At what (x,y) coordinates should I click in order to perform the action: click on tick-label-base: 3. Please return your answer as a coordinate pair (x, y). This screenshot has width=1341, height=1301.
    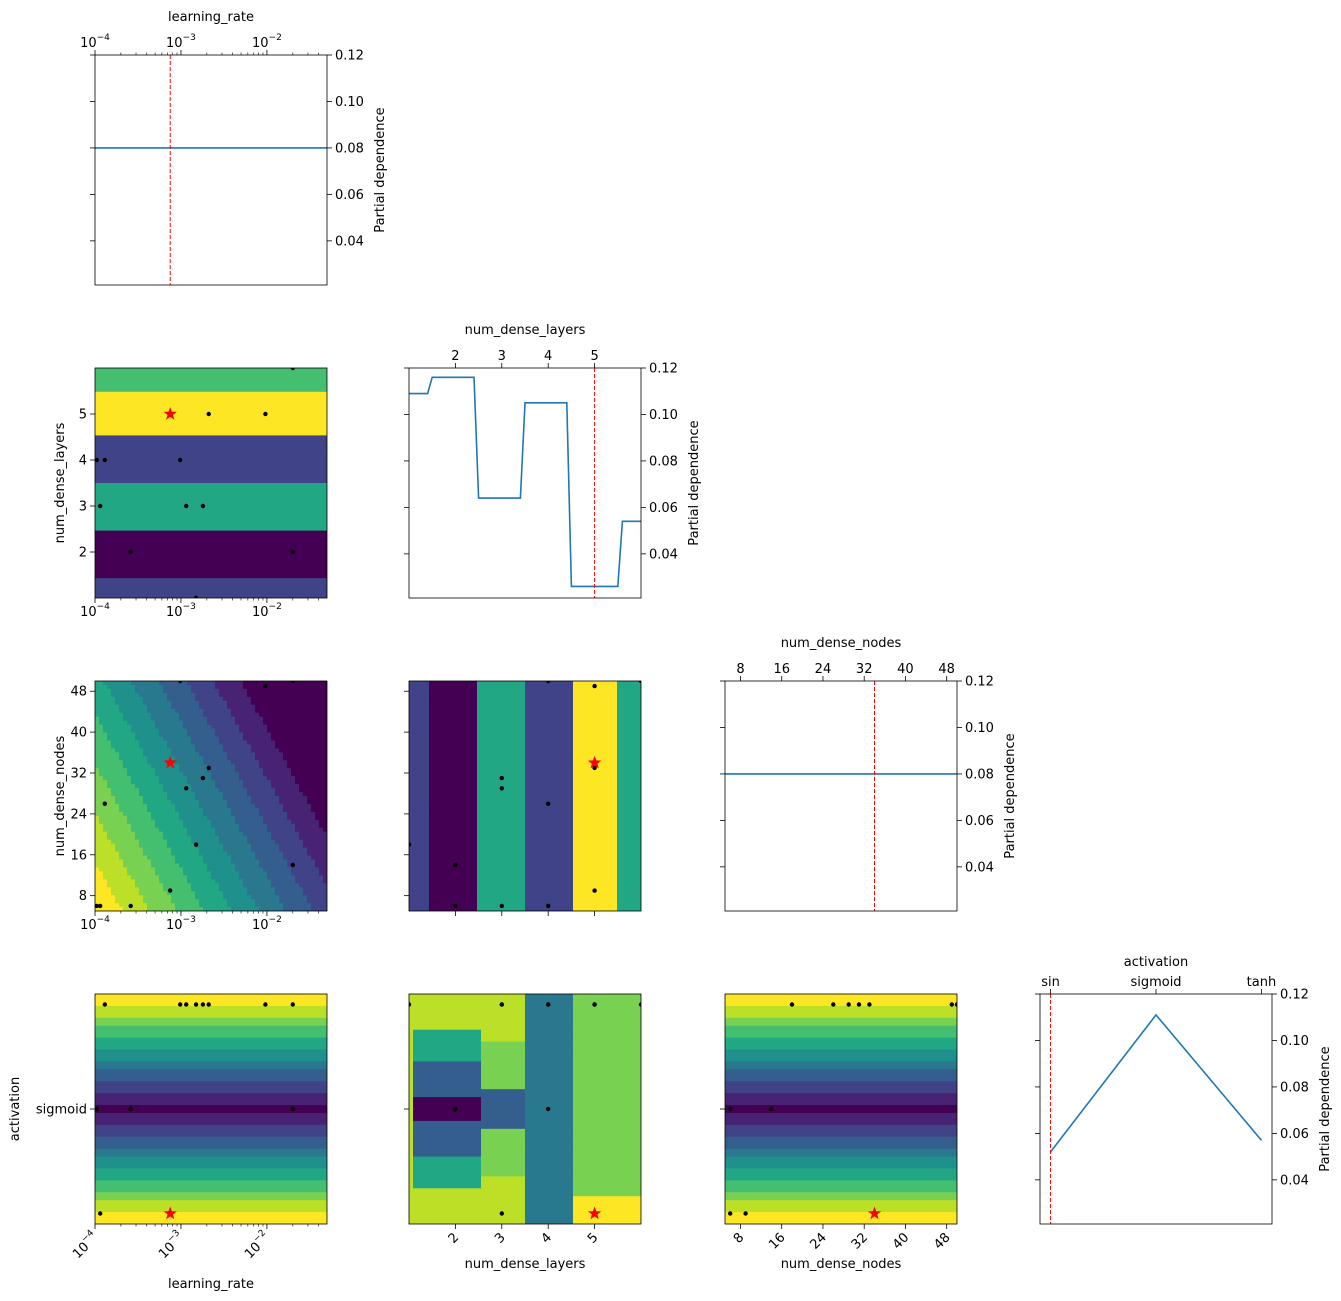
    Looking at the image, I should click on (502, 356).